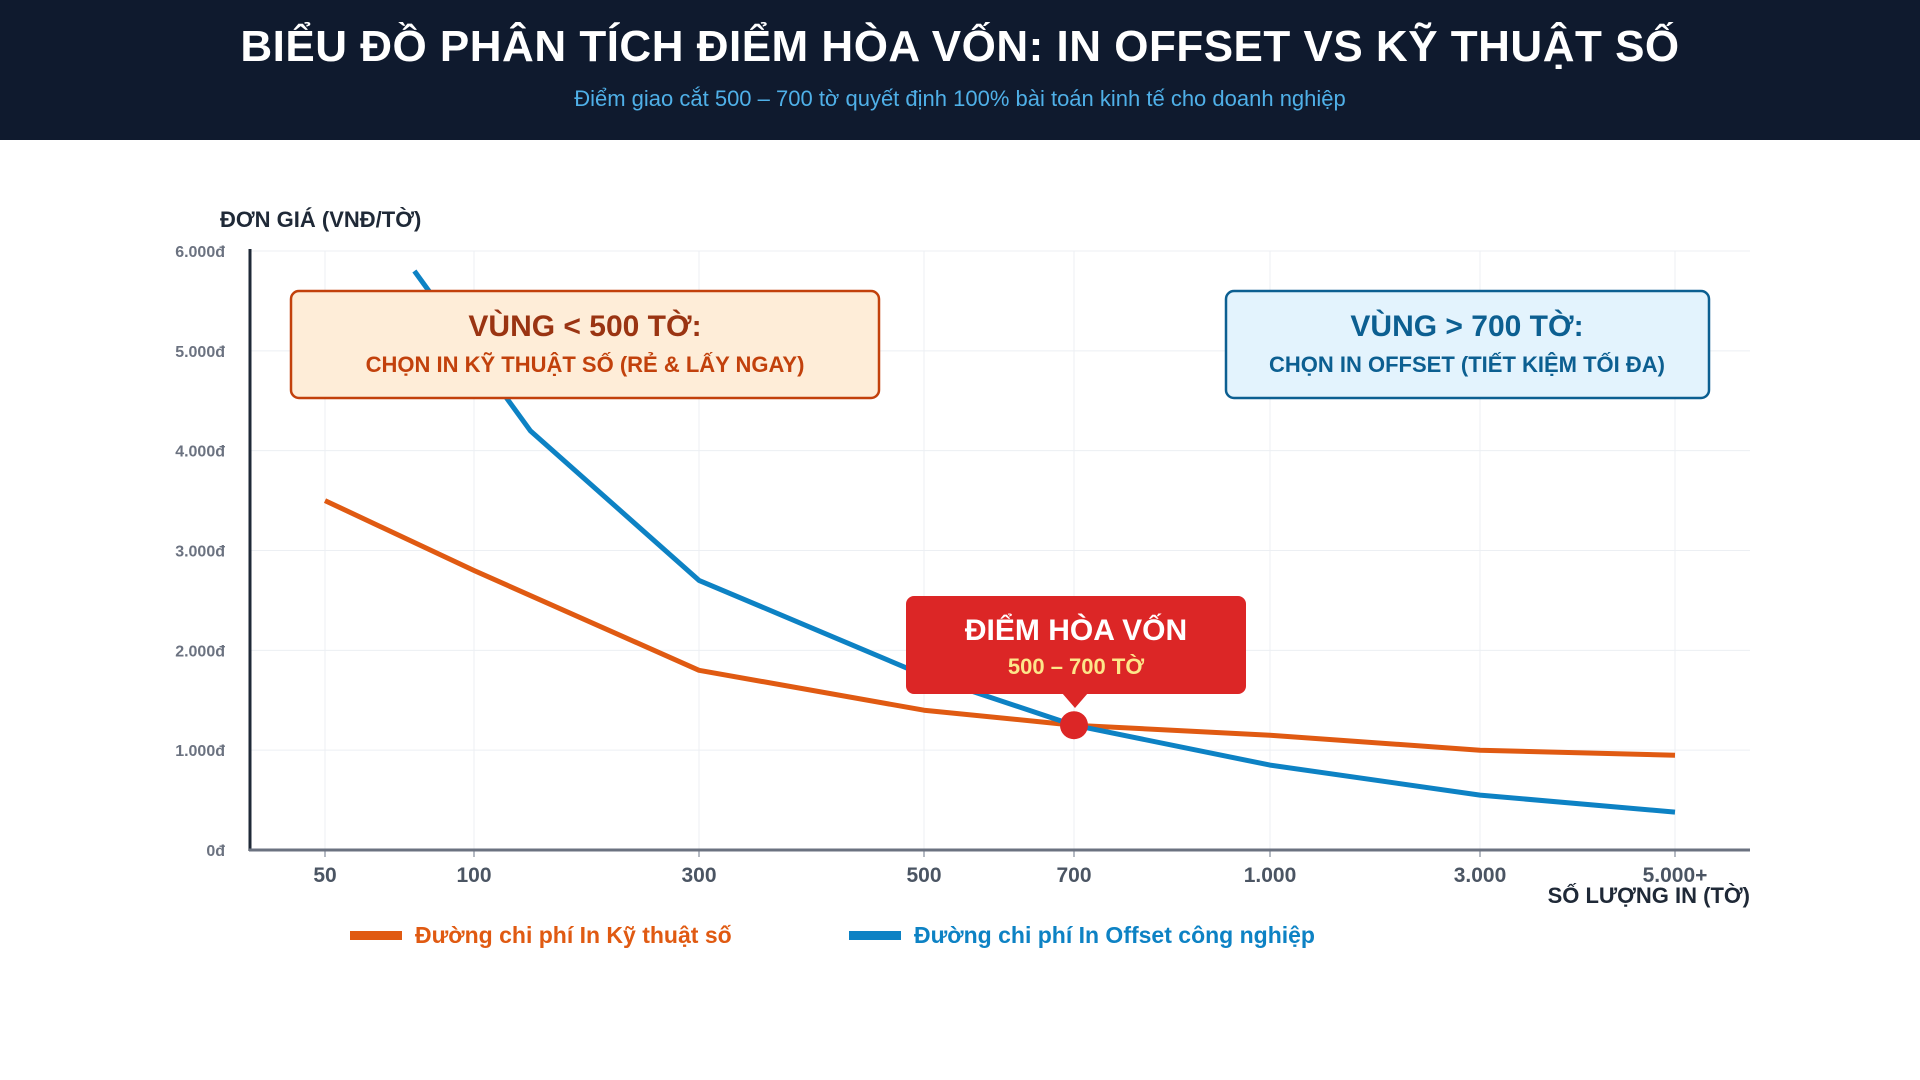 The width and height of the screenshot is (1920, 1080). Describe the element at coordinates (215, 851) in the screenshot. I see `y-tick-label: 0đ` at that location.